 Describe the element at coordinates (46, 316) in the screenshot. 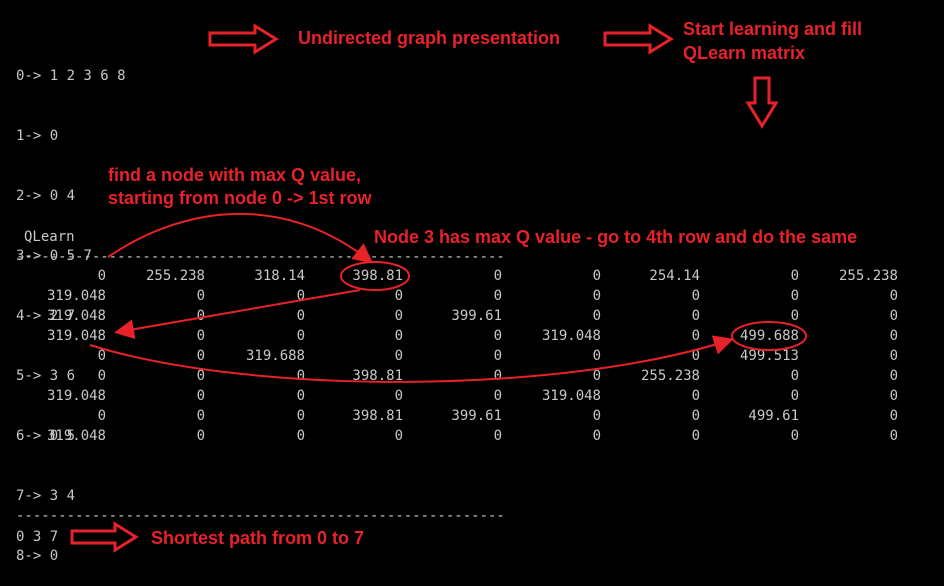

I see `adjacency-line: 4-> 2 7` at that location.